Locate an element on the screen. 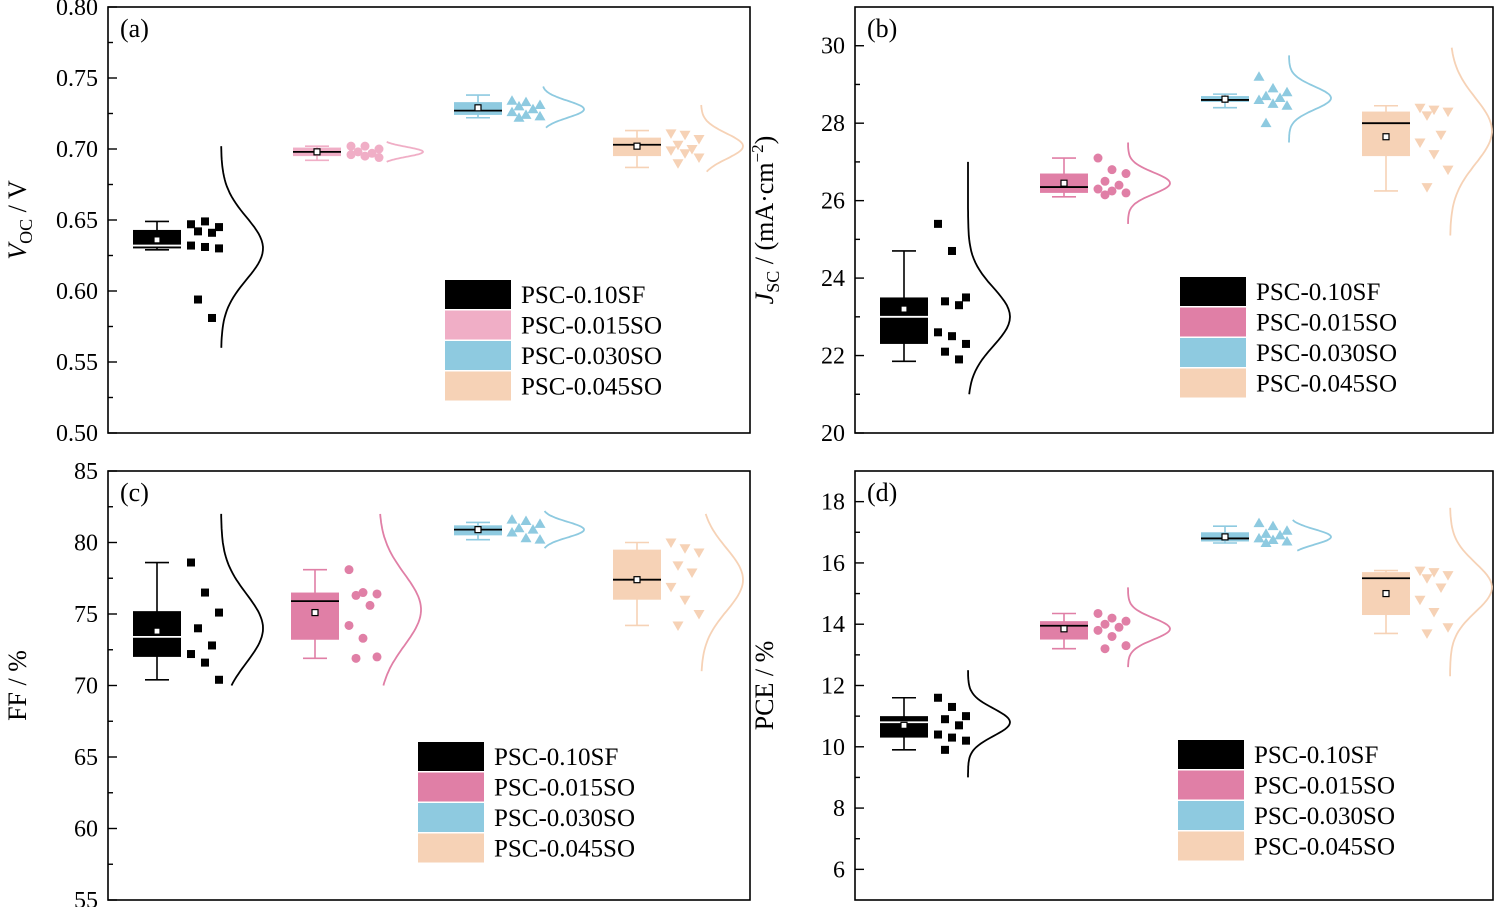 Image resolution: width=1500 pixels, height=907 pixels. legend-entry: PSC-0.10SF is located at coordinates (556, 757).